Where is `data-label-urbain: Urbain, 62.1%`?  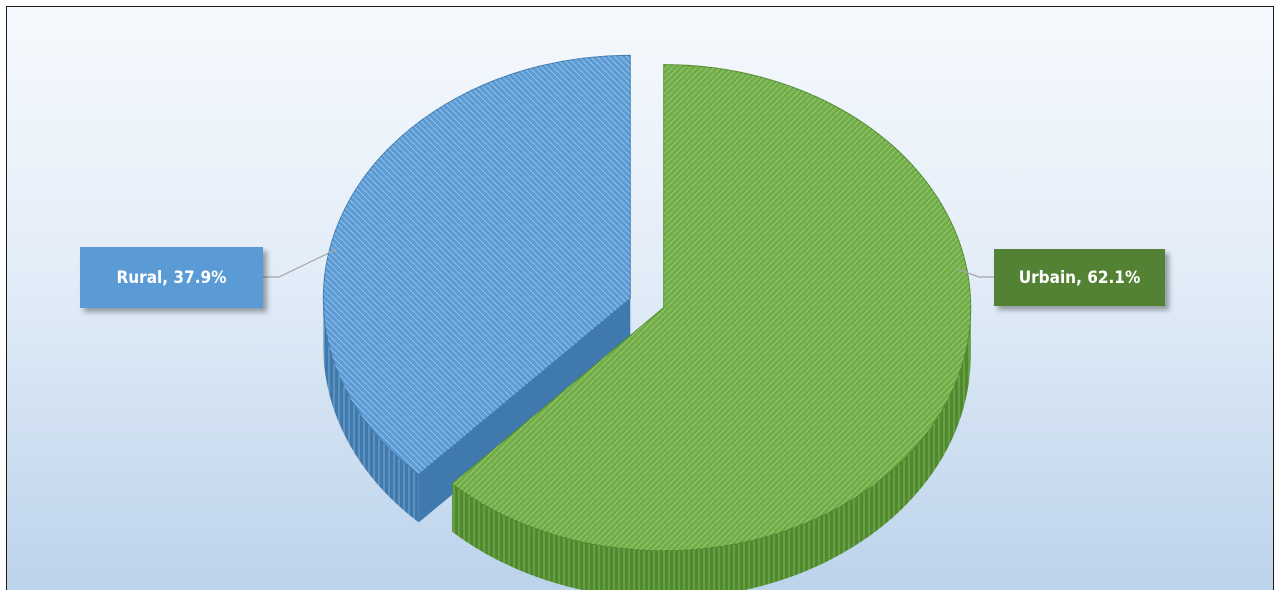 data-label-urbain: Urbain, 62.1% is located at coordinates (1079, 277).